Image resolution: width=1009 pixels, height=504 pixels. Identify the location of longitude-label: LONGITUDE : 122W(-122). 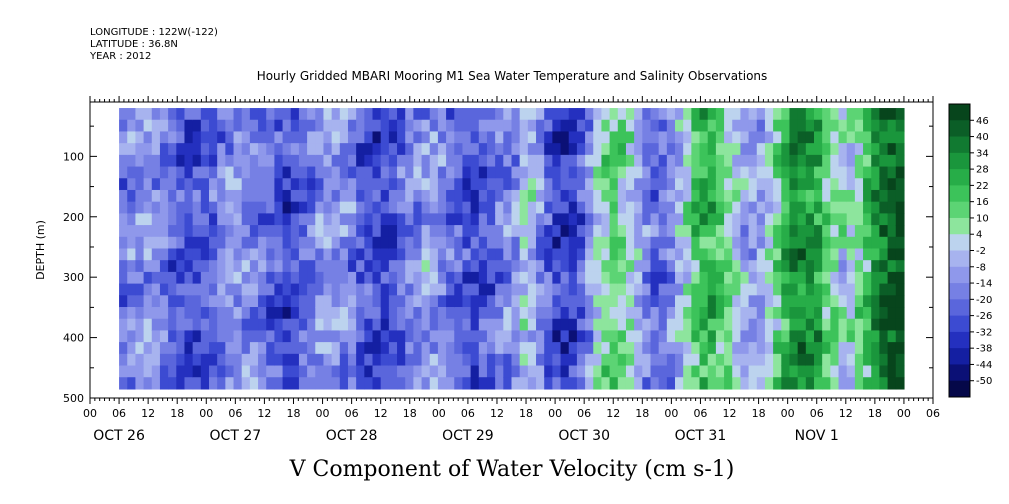
(154, 32).